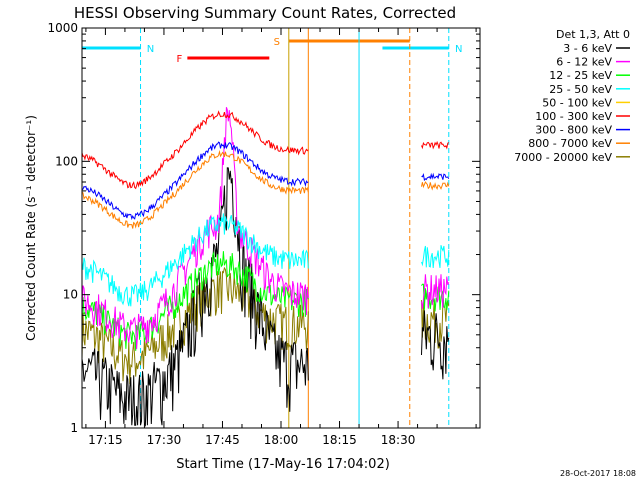  What do you see at coordinates (580, 75) in the screenshot?
I see `legend-entry: 12 - 25 keV` at bounding box center [580, 75].